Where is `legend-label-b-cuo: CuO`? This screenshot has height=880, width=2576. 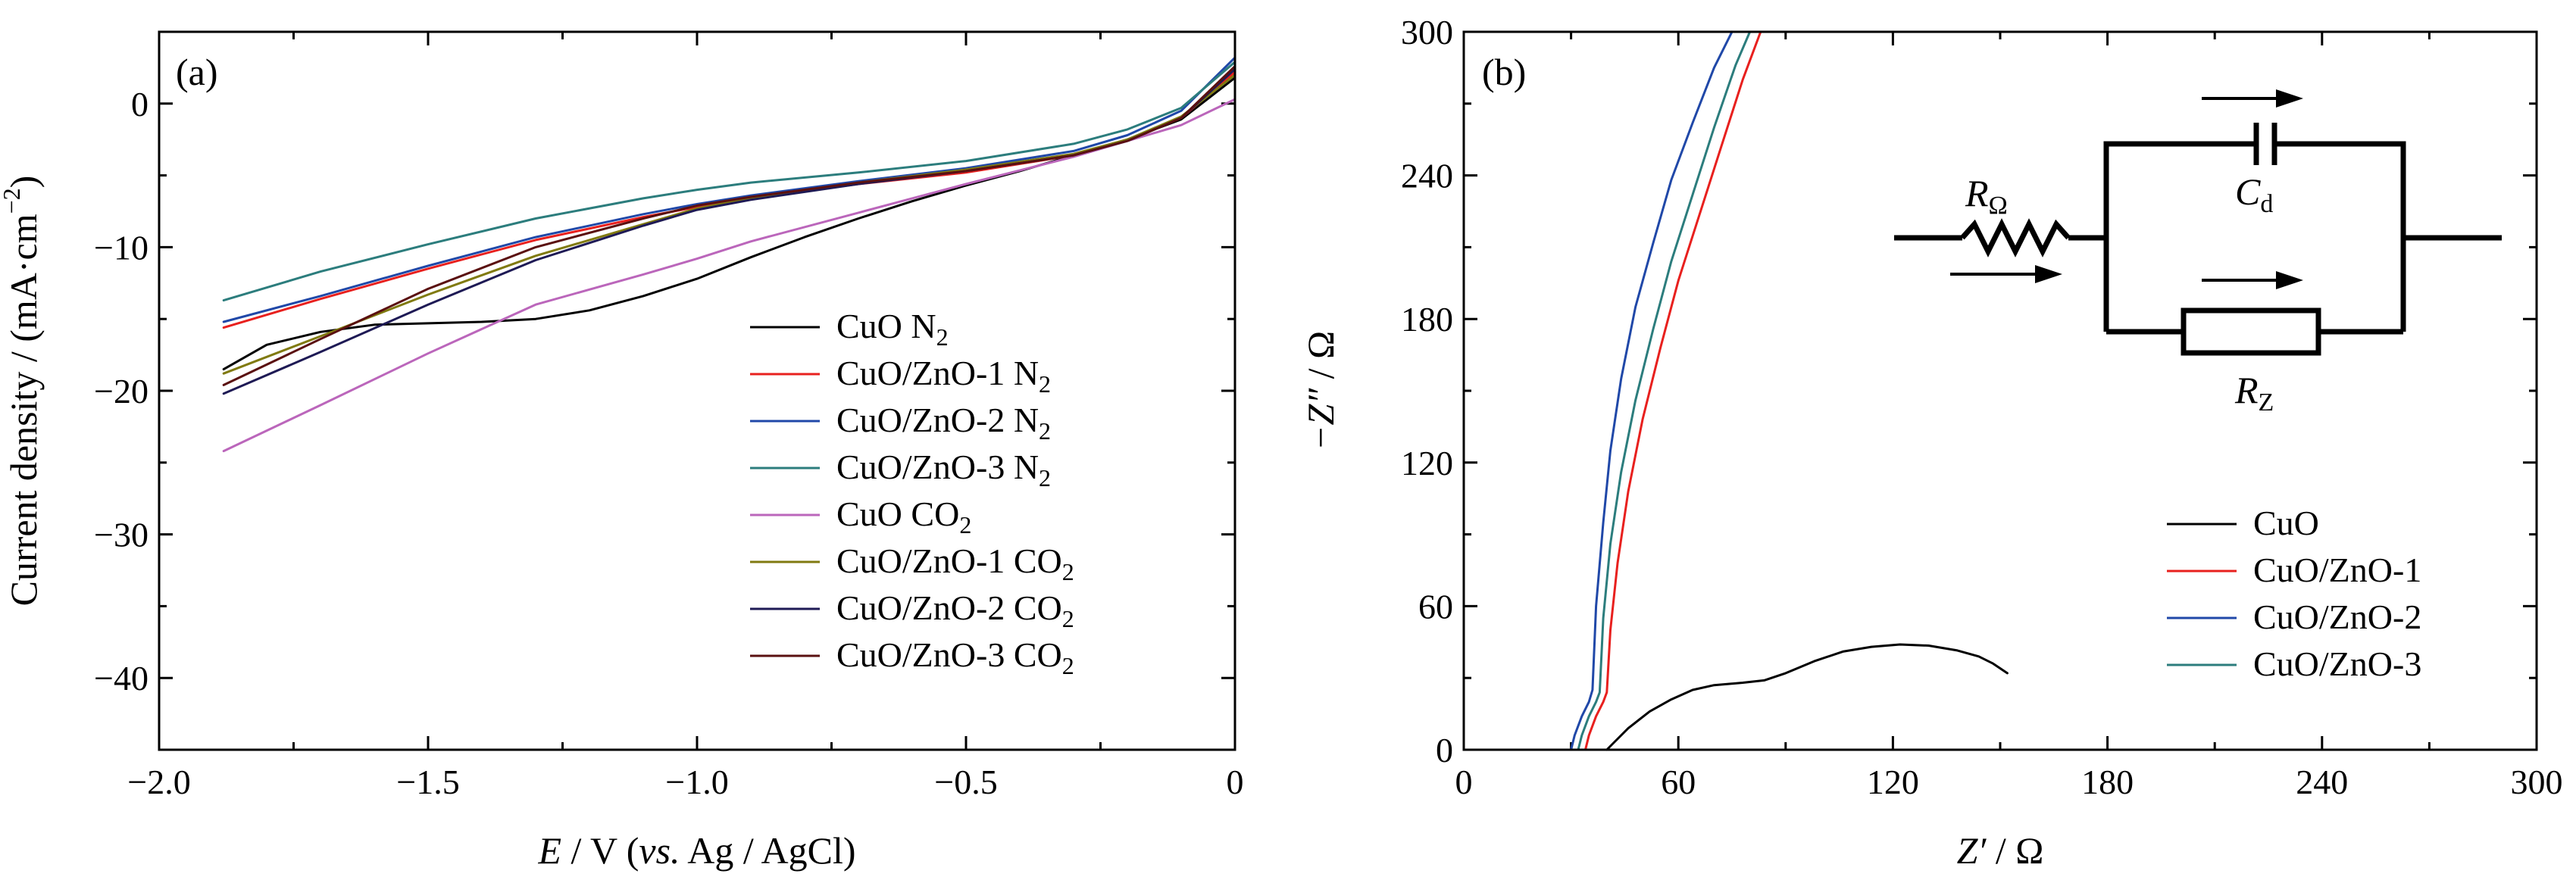 legend-label-b-cuo: CuO is located at coordinates (2286, 523).